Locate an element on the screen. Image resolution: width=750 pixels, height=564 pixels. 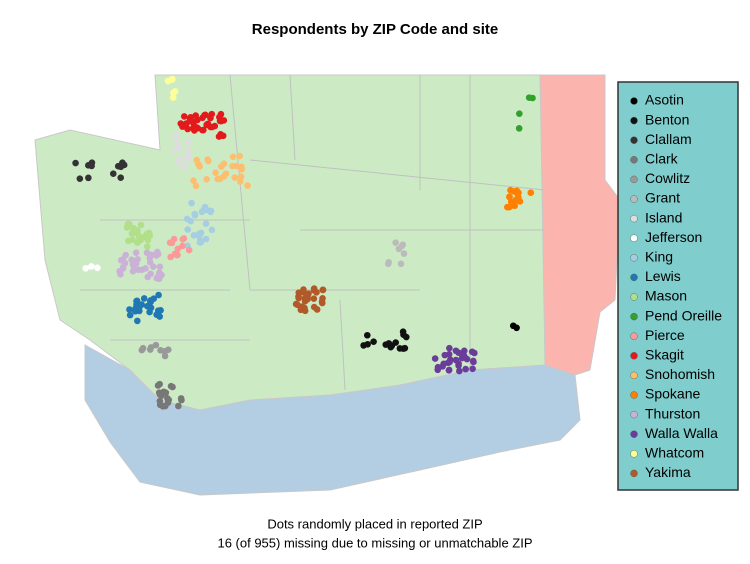
legend-label: Lewis is located at coordinates (663, 276).